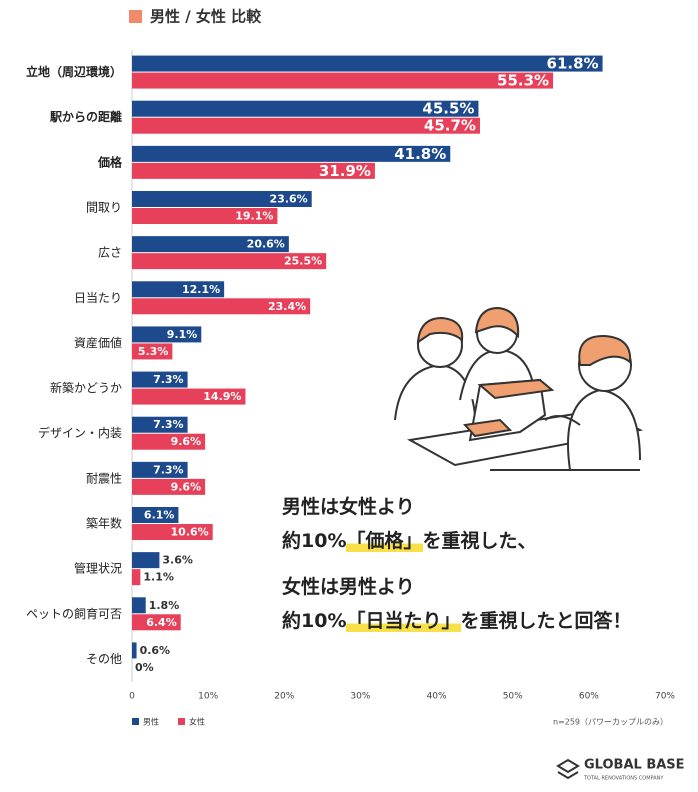 This screenshot has height=792, width=698. I want to click on annotation-line: 約10%「価格」を重視した、, so click(457, 541).